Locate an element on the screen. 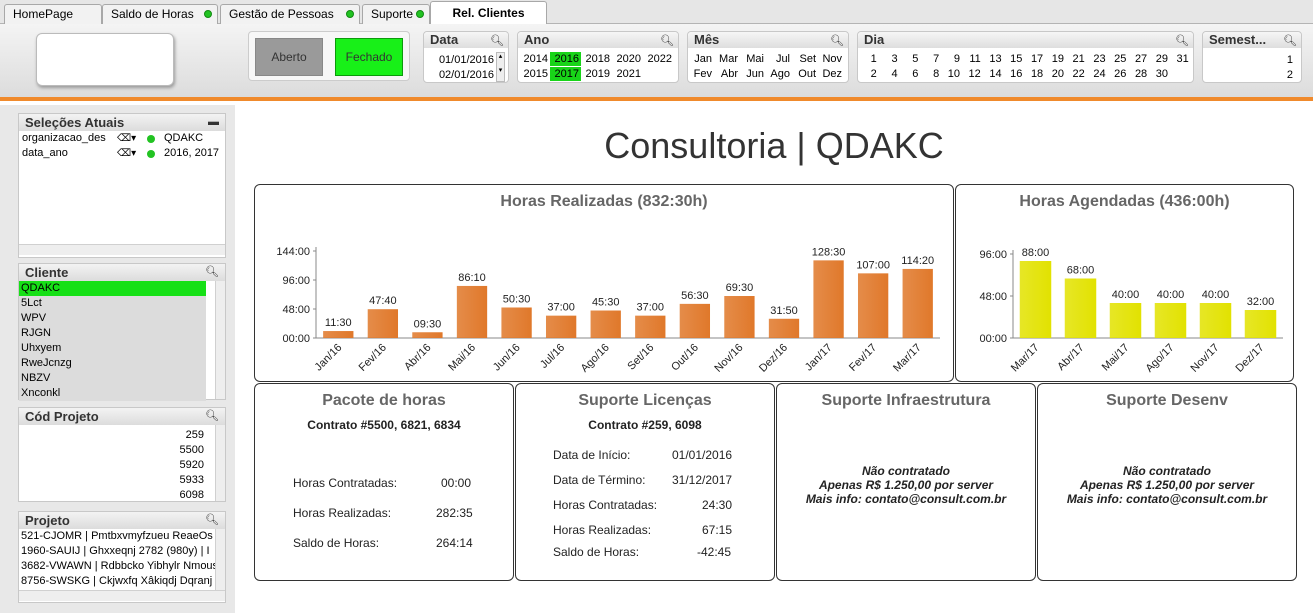 The image size is (1313, 613). cod-projeto-item: 6098 is located at coordinates (191, 495).